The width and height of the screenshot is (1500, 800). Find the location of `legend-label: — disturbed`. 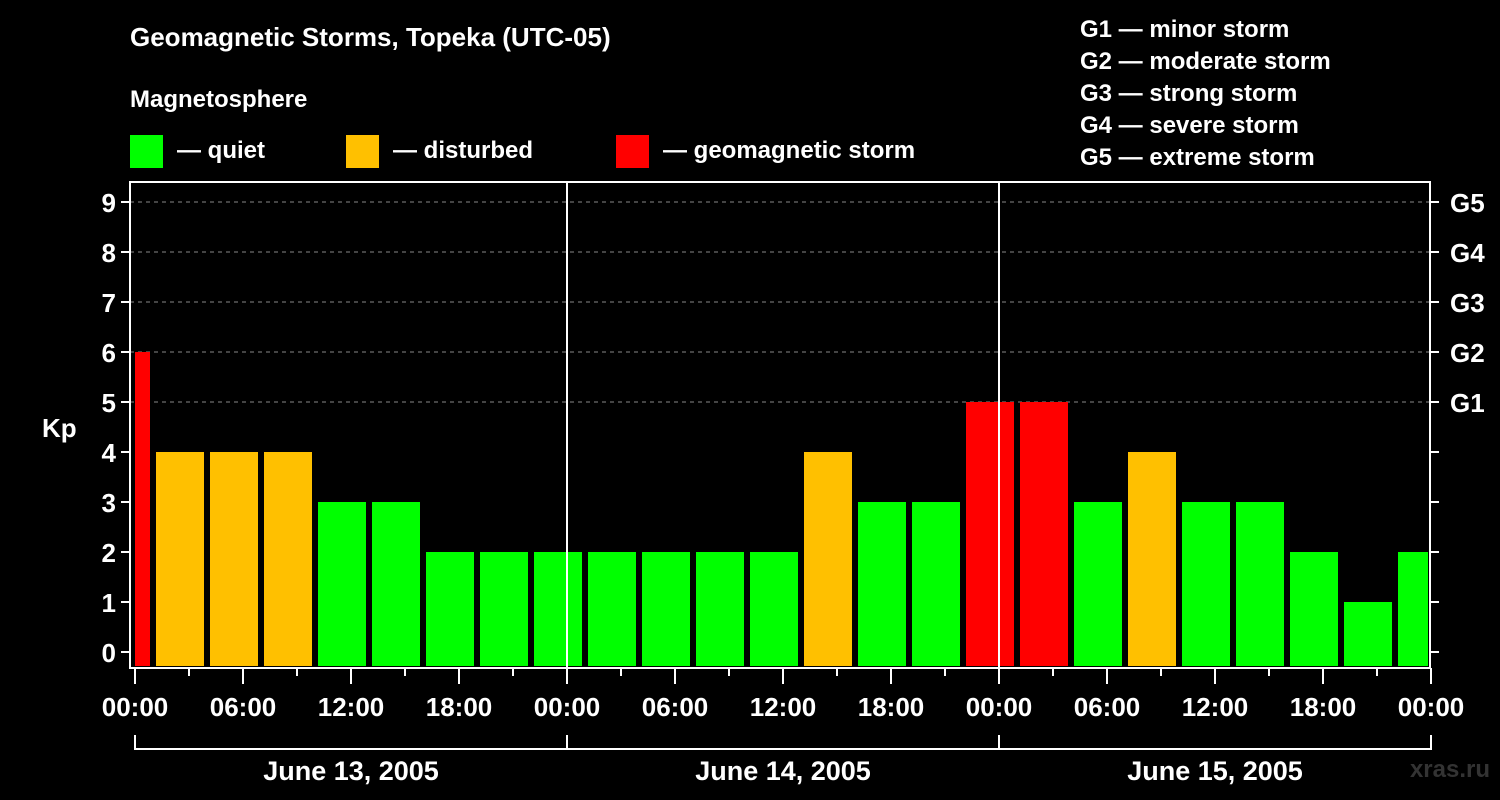

legend-label: — disturbed is located at coordinates (463, 150).